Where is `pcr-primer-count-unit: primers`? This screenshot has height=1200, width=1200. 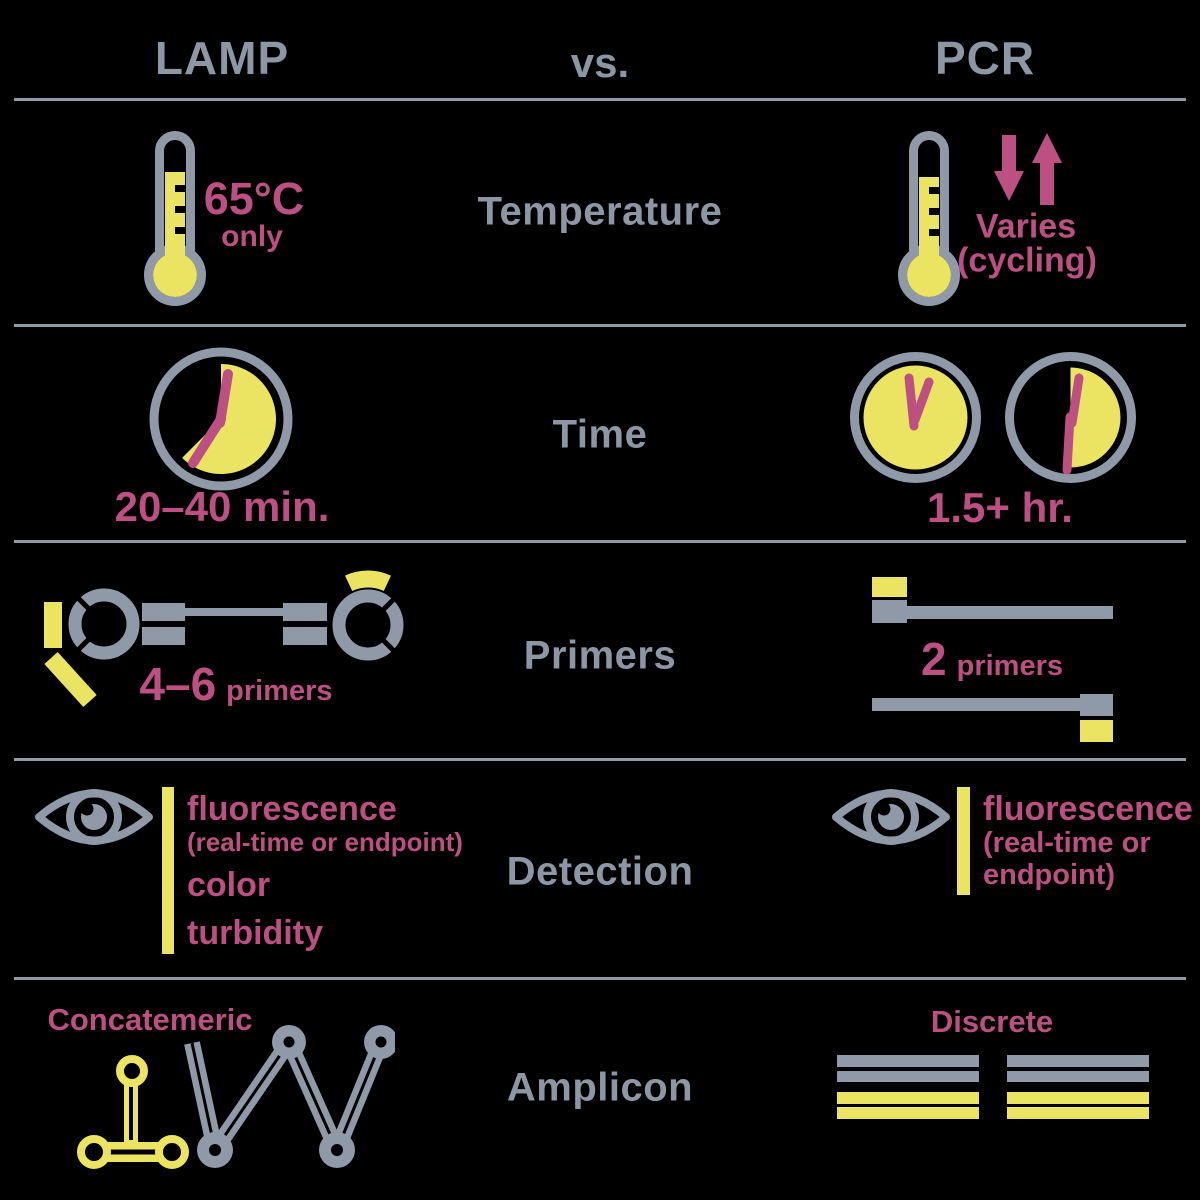
pcr-primer-count-unit: primers is located at coordinates (1009, 666).